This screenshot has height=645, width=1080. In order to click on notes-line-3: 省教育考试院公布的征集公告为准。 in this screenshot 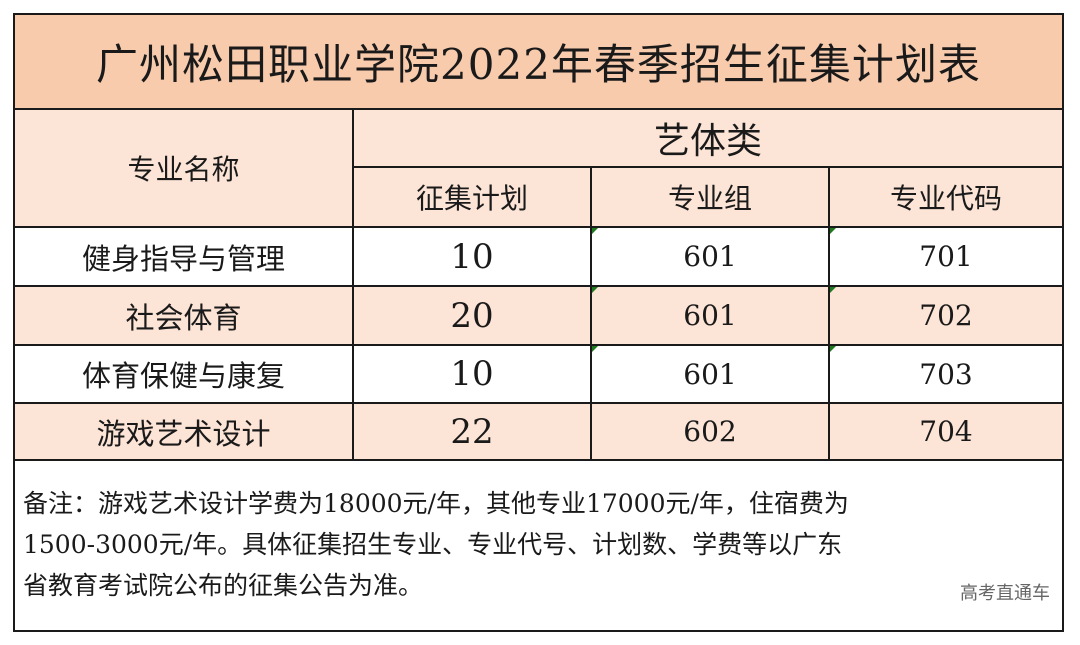, I will do `click(223, 585)`.